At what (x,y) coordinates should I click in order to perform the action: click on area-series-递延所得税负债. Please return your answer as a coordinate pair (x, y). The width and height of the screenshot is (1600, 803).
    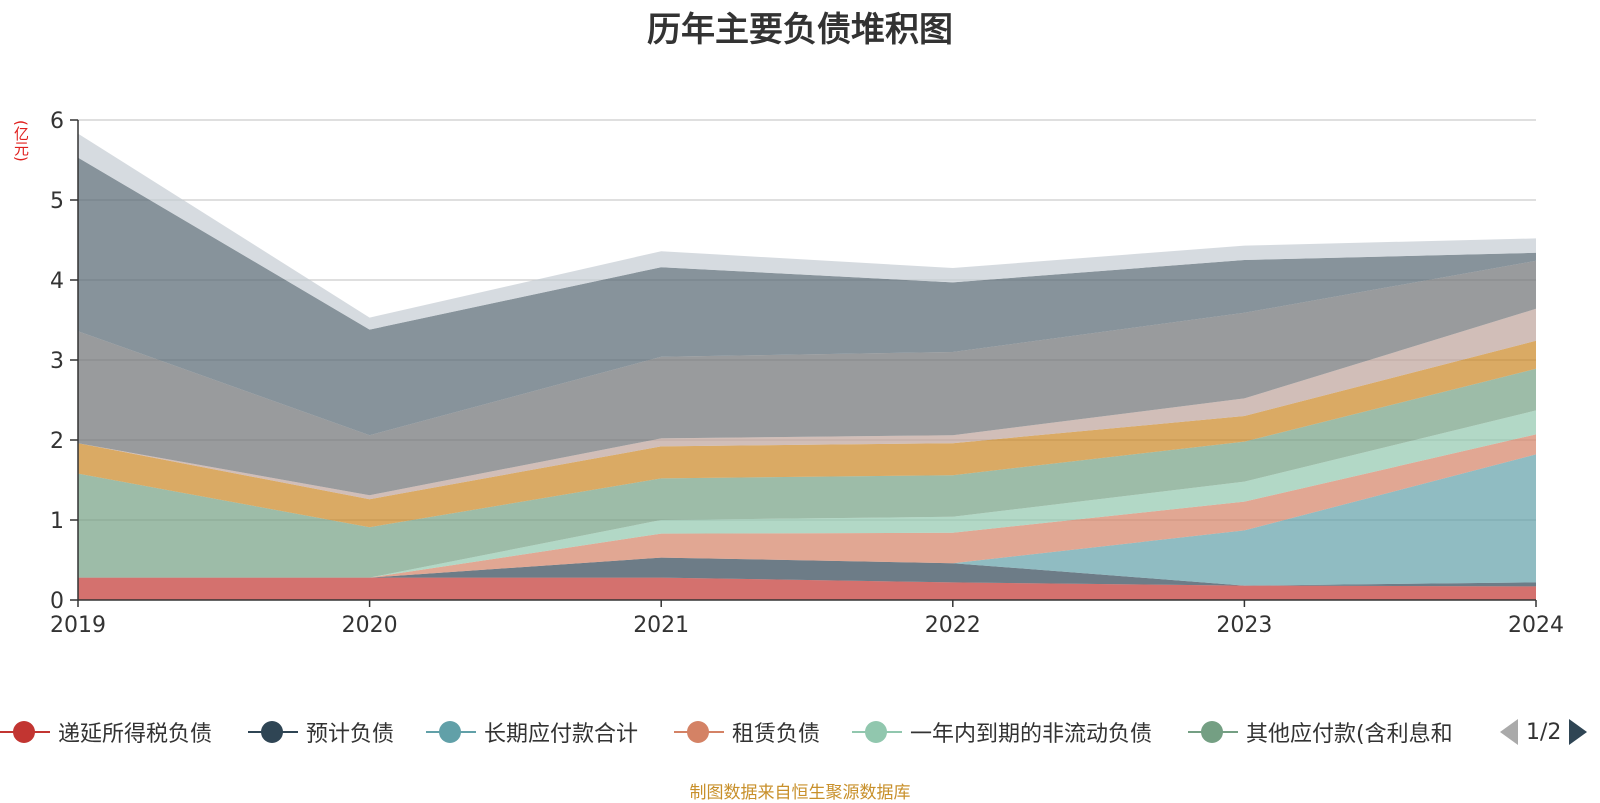
    Looking at the image, I should click on (807, 588).